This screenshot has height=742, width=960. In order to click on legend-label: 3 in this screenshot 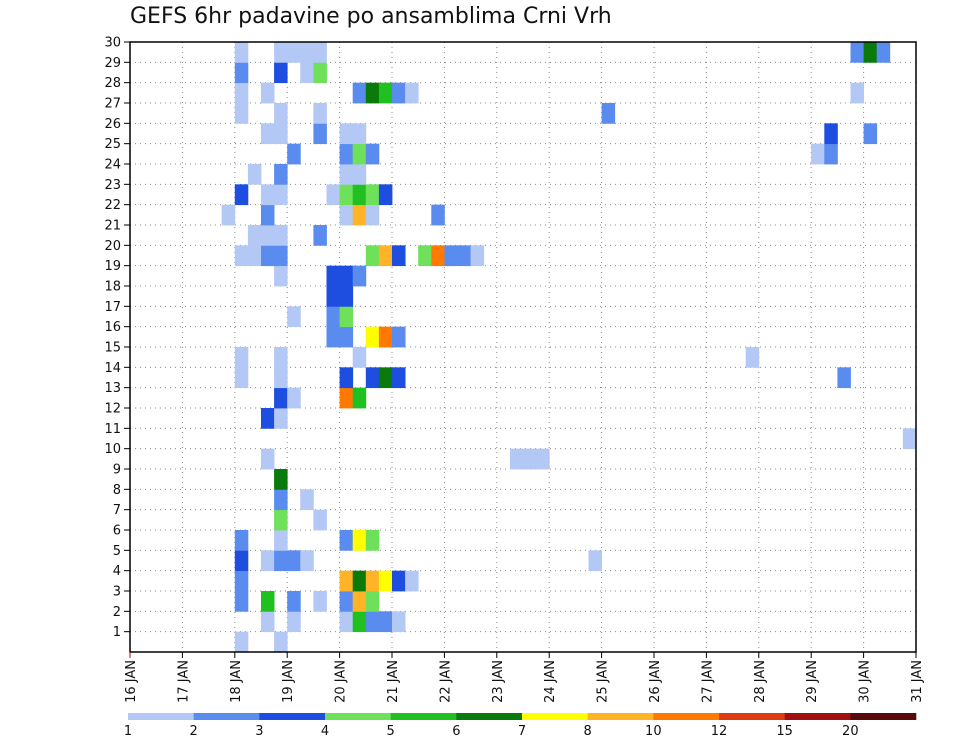, I will do `click(259, 731)`.